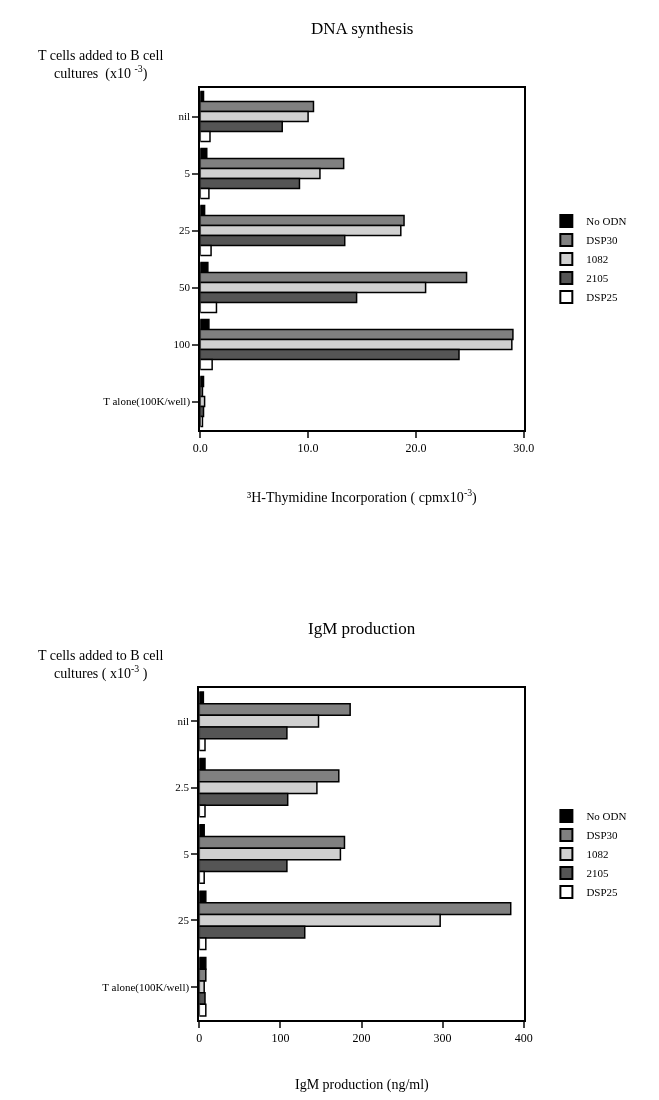 The height and width of the screenshot is (1100, 659). What do you see at coordinates (308, 448) in the screenshot?
I see `x-tick-label: 10.0` at bounding box center [308, 448].